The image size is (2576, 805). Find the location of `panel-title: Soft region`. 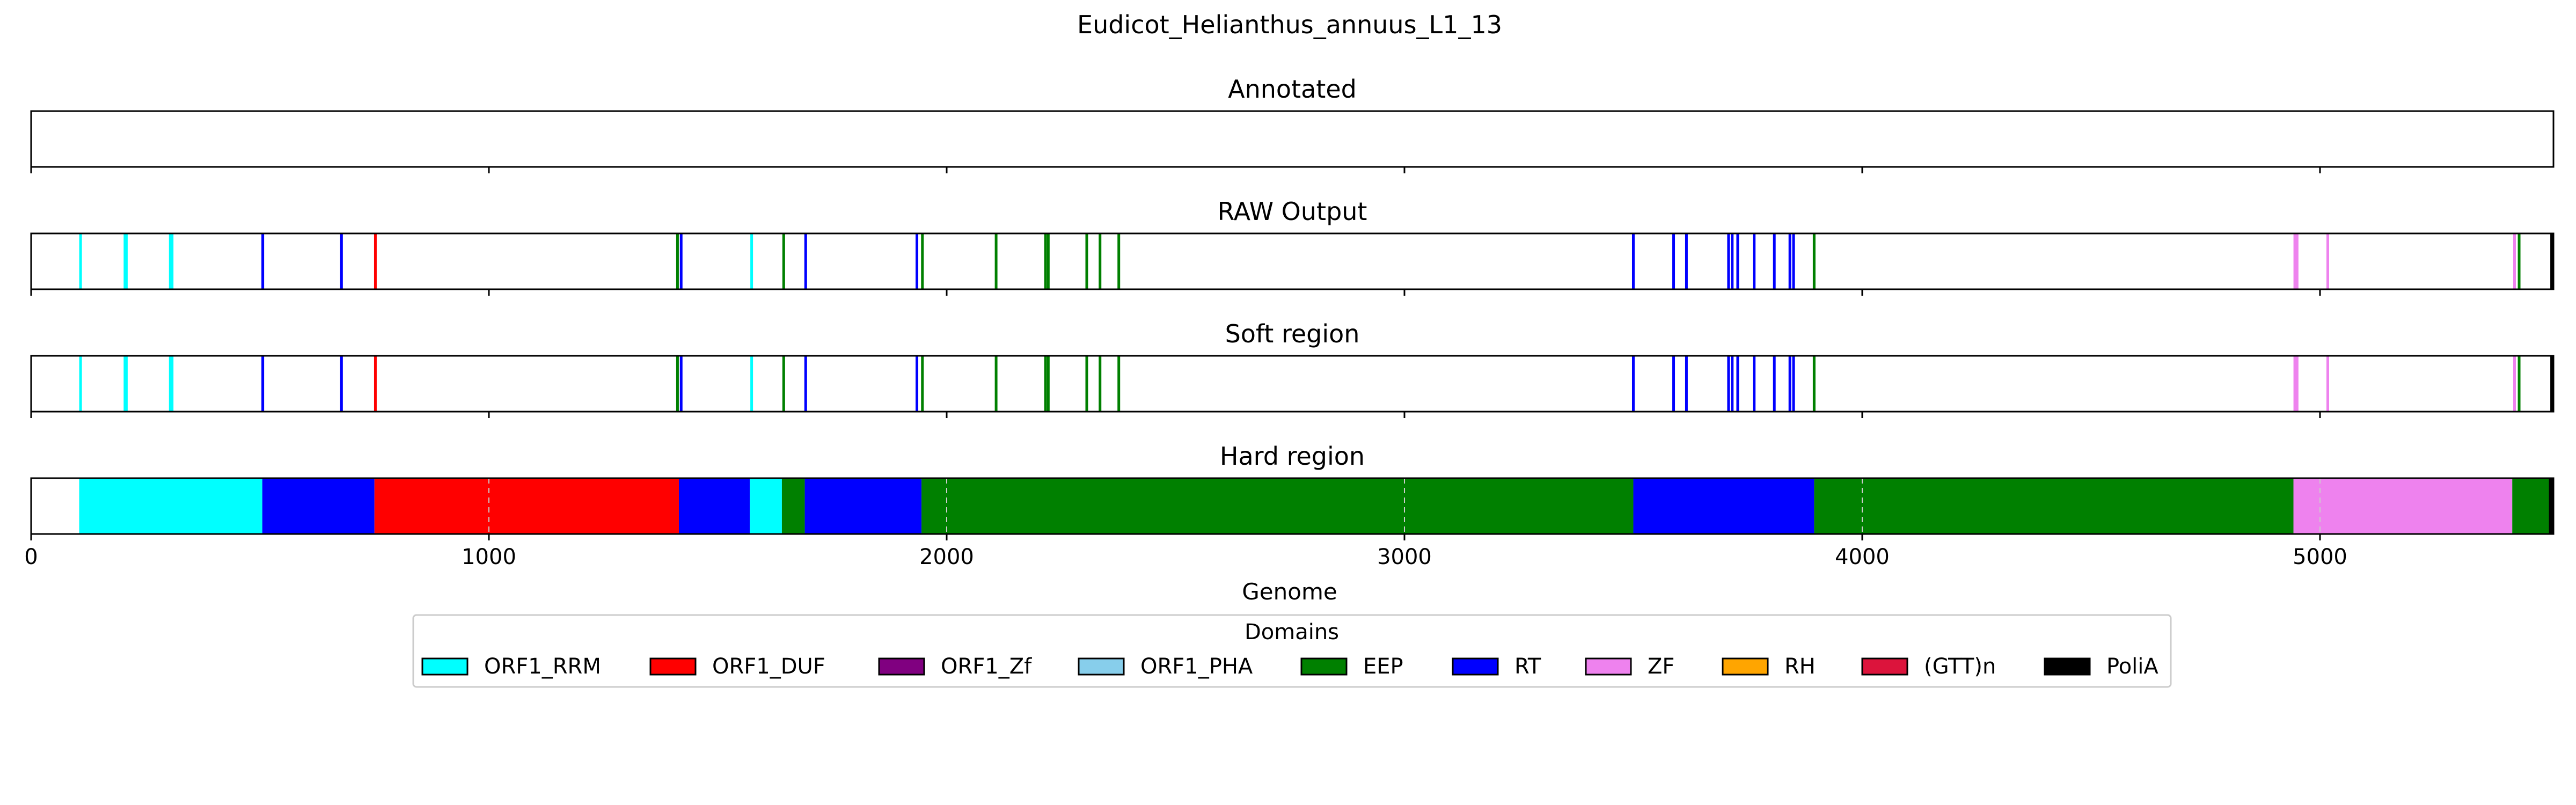

panel-title: Soft region is located at coordinates (1292, 333).